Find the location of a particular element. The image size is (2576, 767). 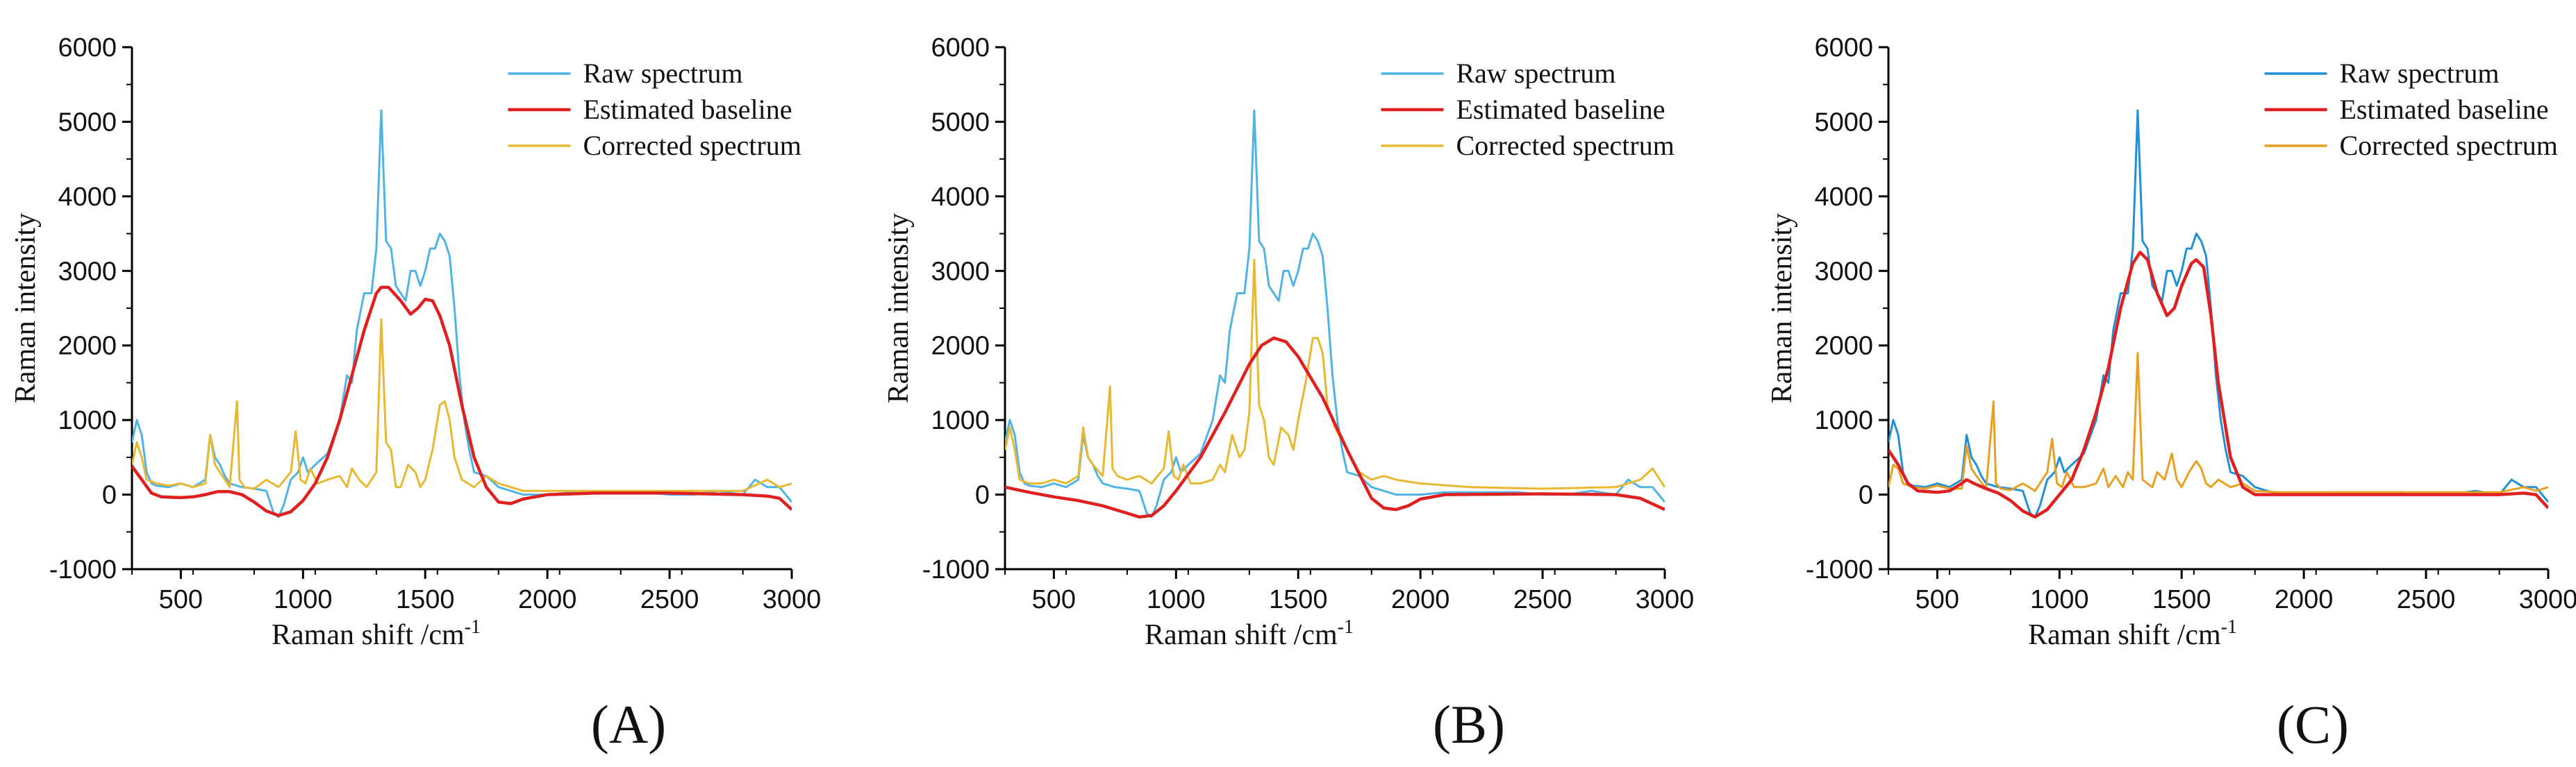

panel-label: (B) is located at coordinates (1469, 724).